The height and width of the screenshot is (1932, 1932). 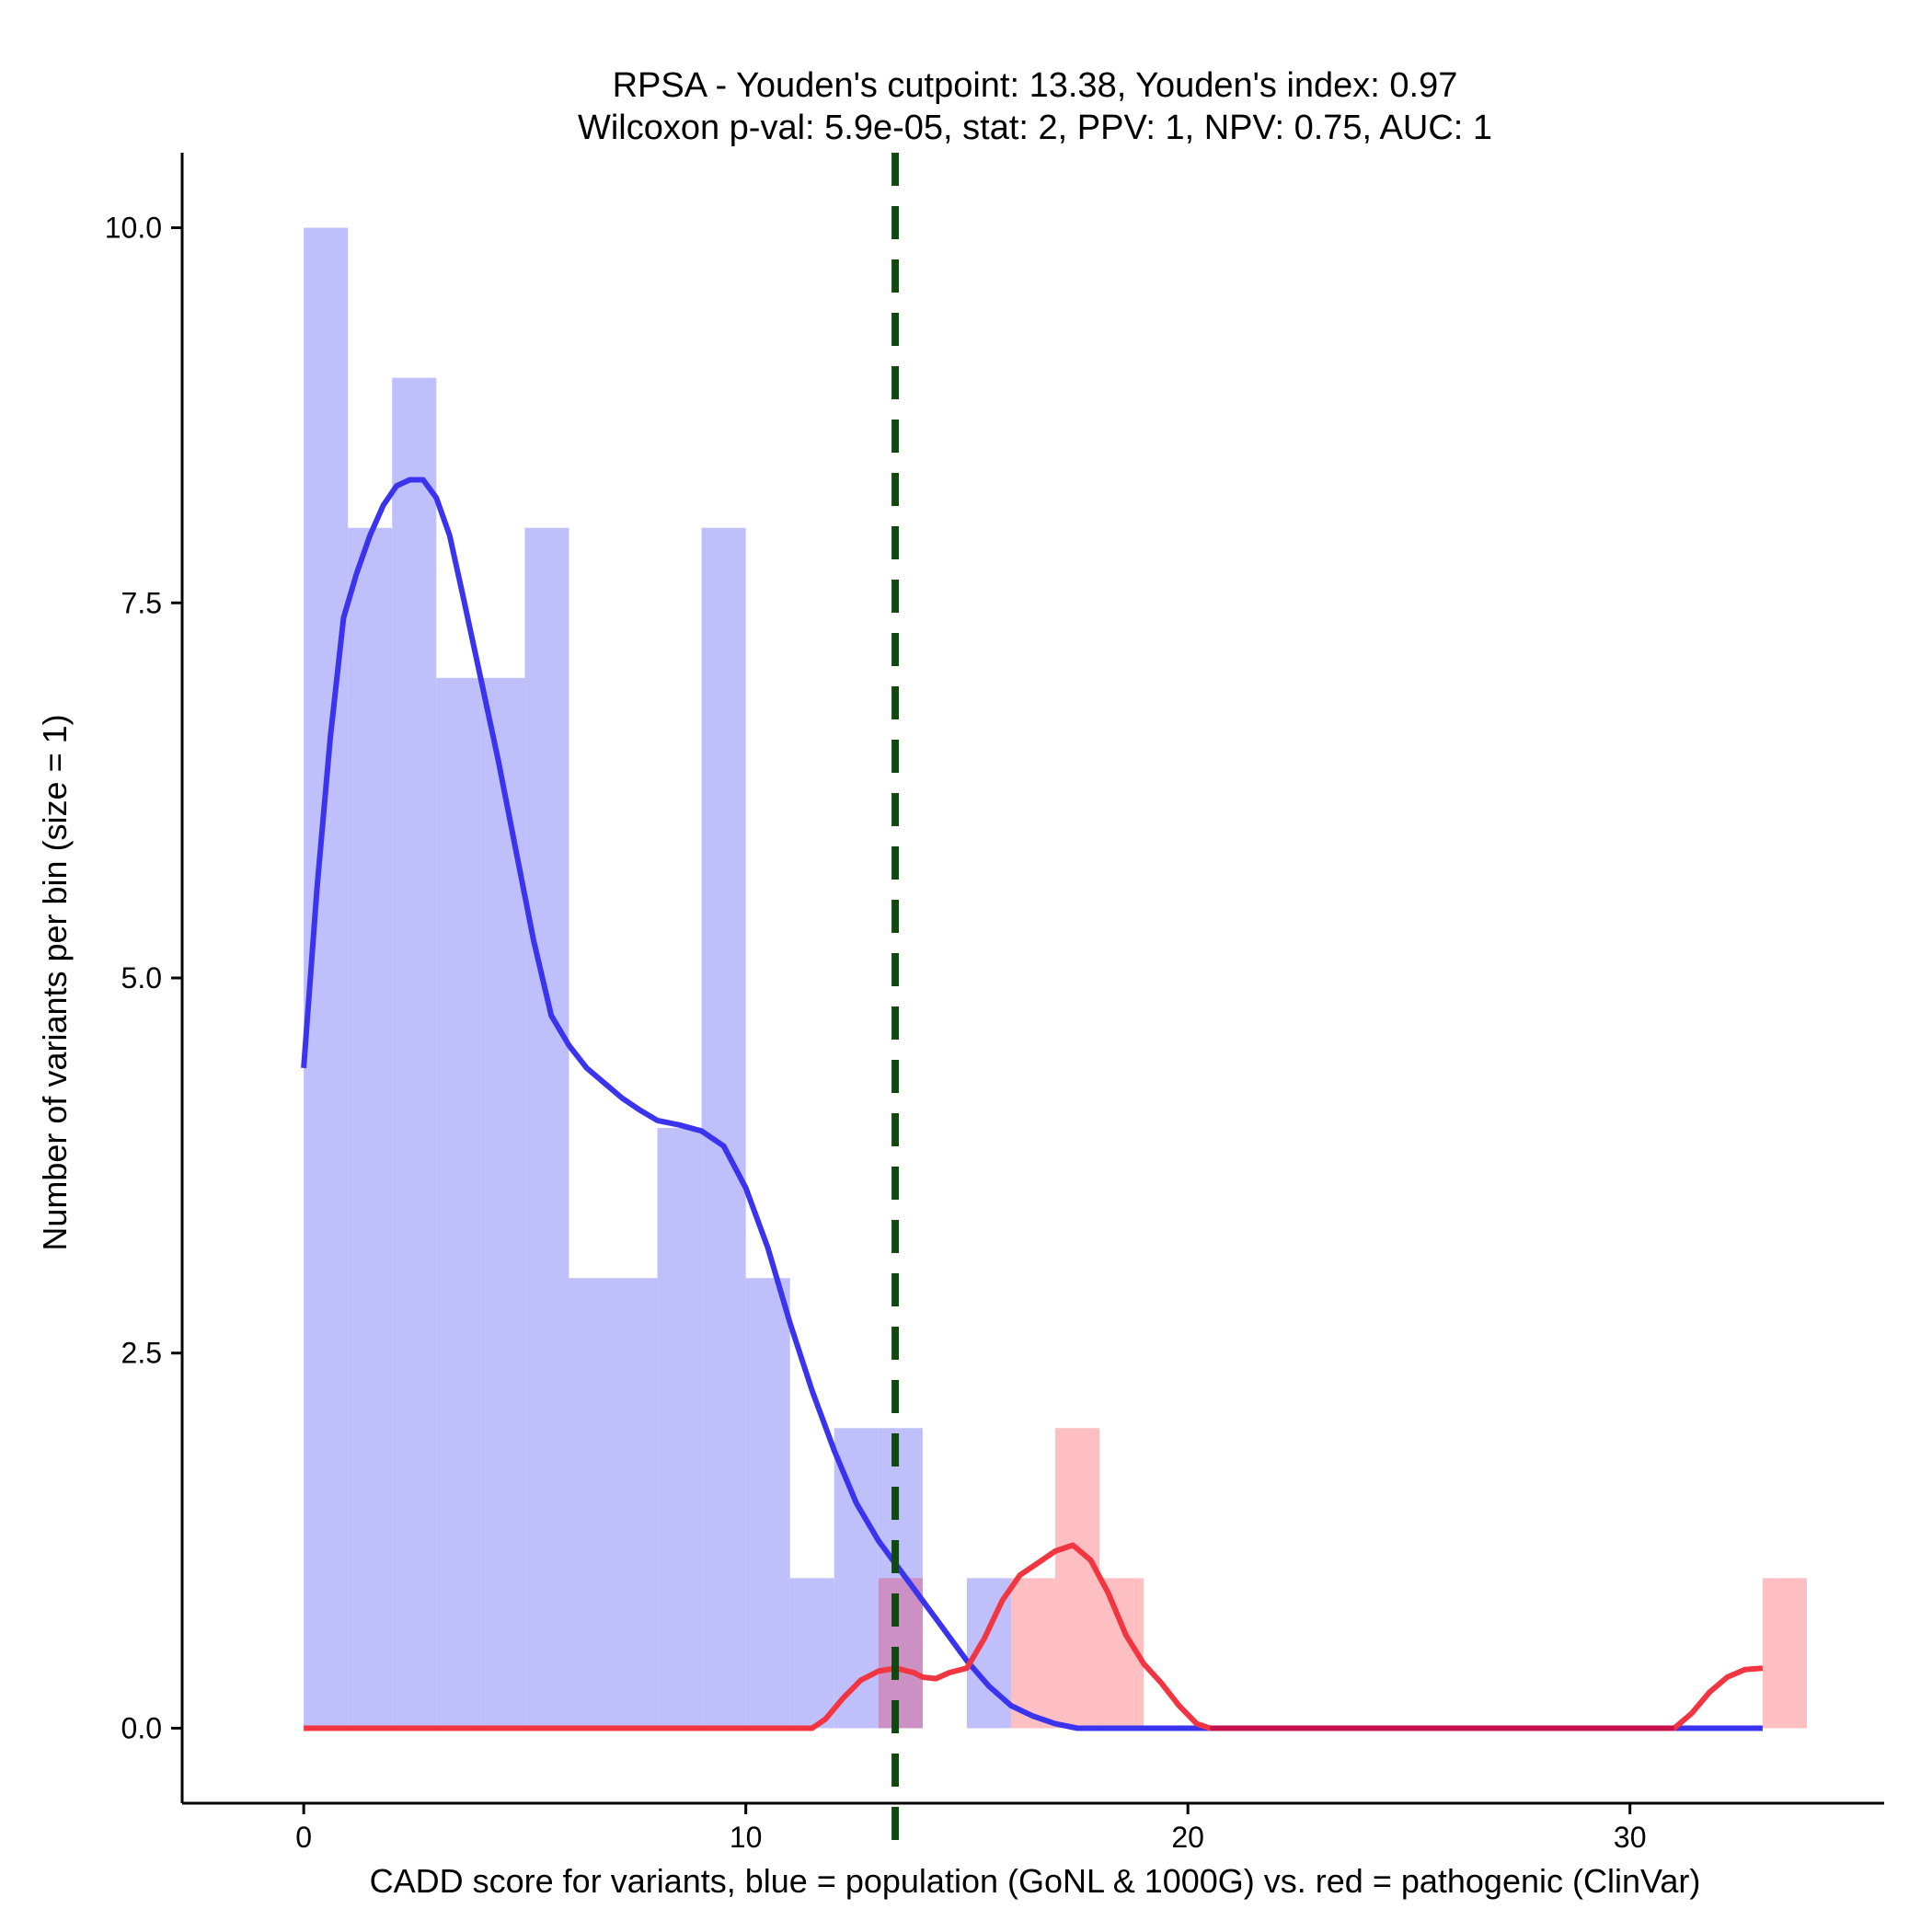 I want to click on y-tick-label-2.5: 2.5, so click(x=141, y=1353).